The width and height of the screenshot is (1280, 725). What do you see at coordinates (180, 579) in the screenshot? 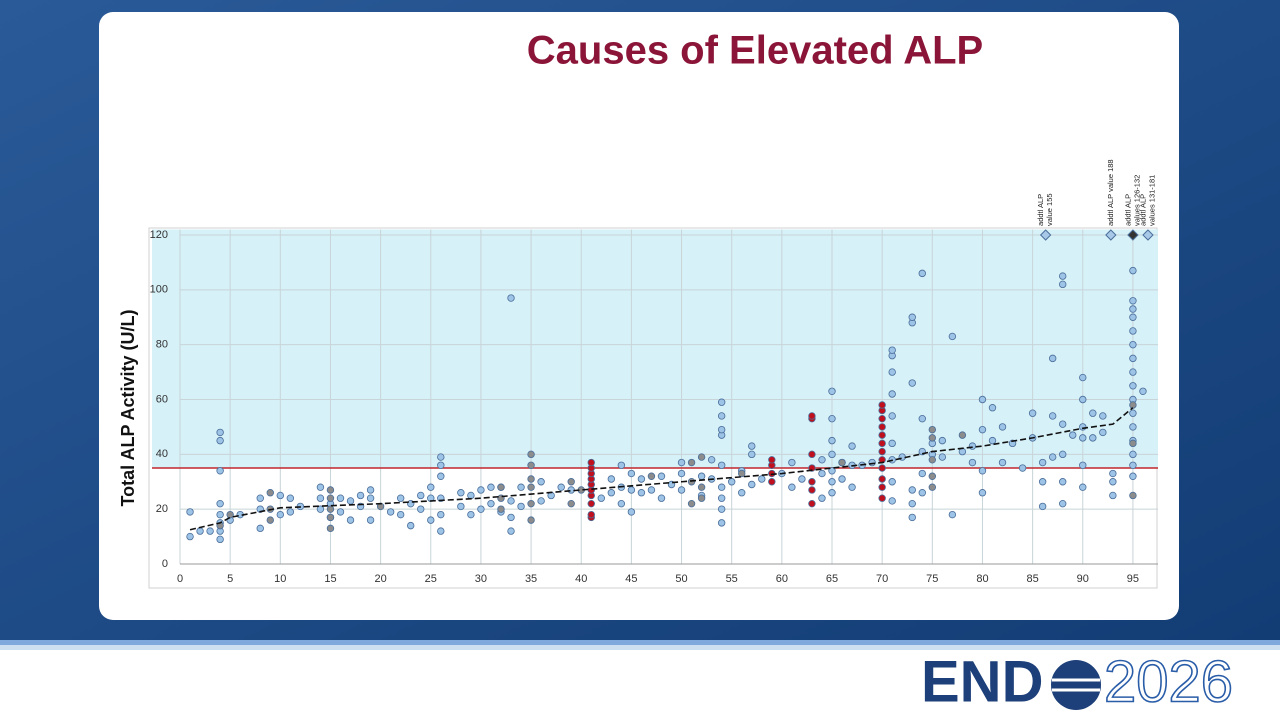
I see `x-tick-label: 0` at bounding box center [180, 579].